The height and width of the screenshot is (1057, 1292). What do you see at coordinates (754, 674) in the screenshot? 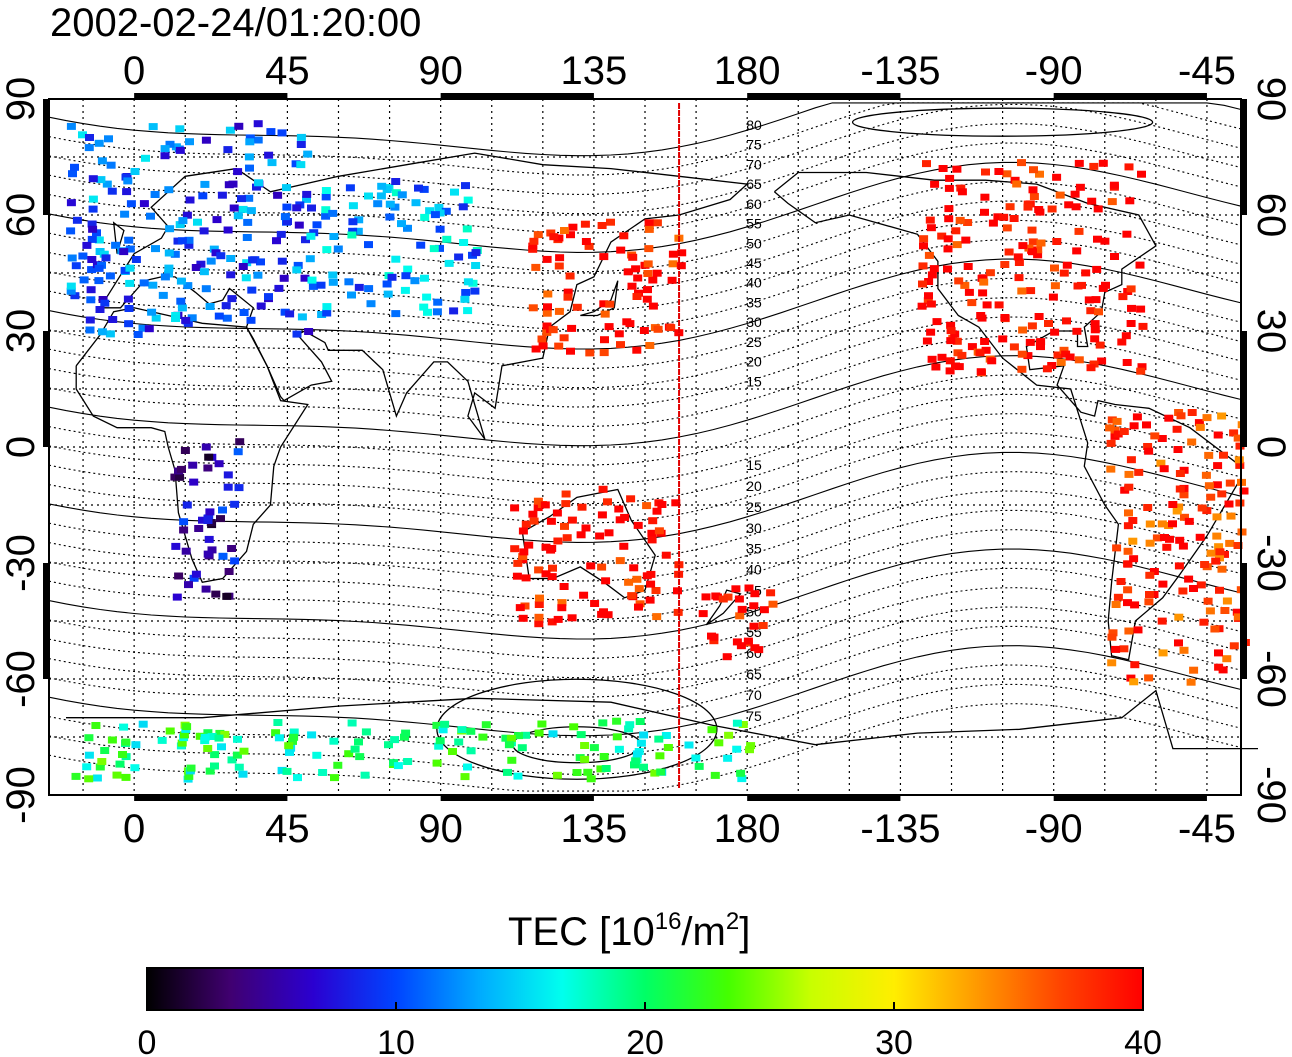
I see `contour-label: 65` at bounding box center [754, 674].